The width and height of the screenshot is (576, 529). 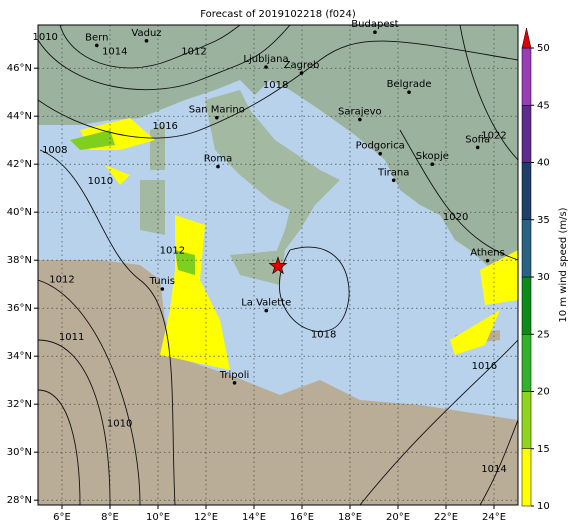 I want to click on city-label: Tunis, so click(x=162, y=281).